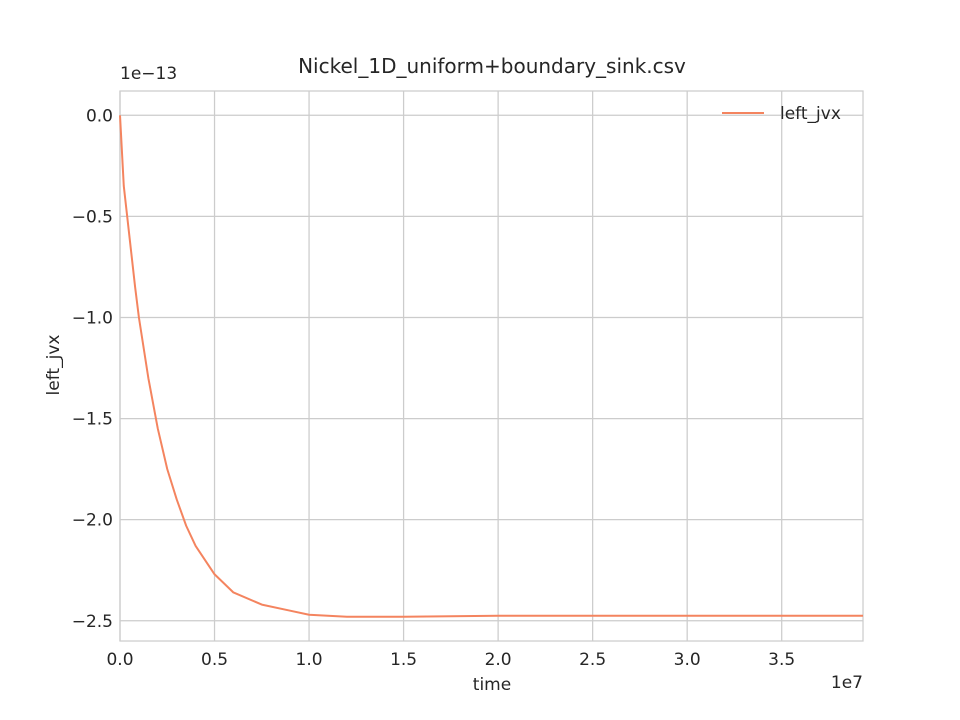  Describe the element at coordinates (810, 114) in the screenshot. I see `legend-label: left_jvx` at that location.